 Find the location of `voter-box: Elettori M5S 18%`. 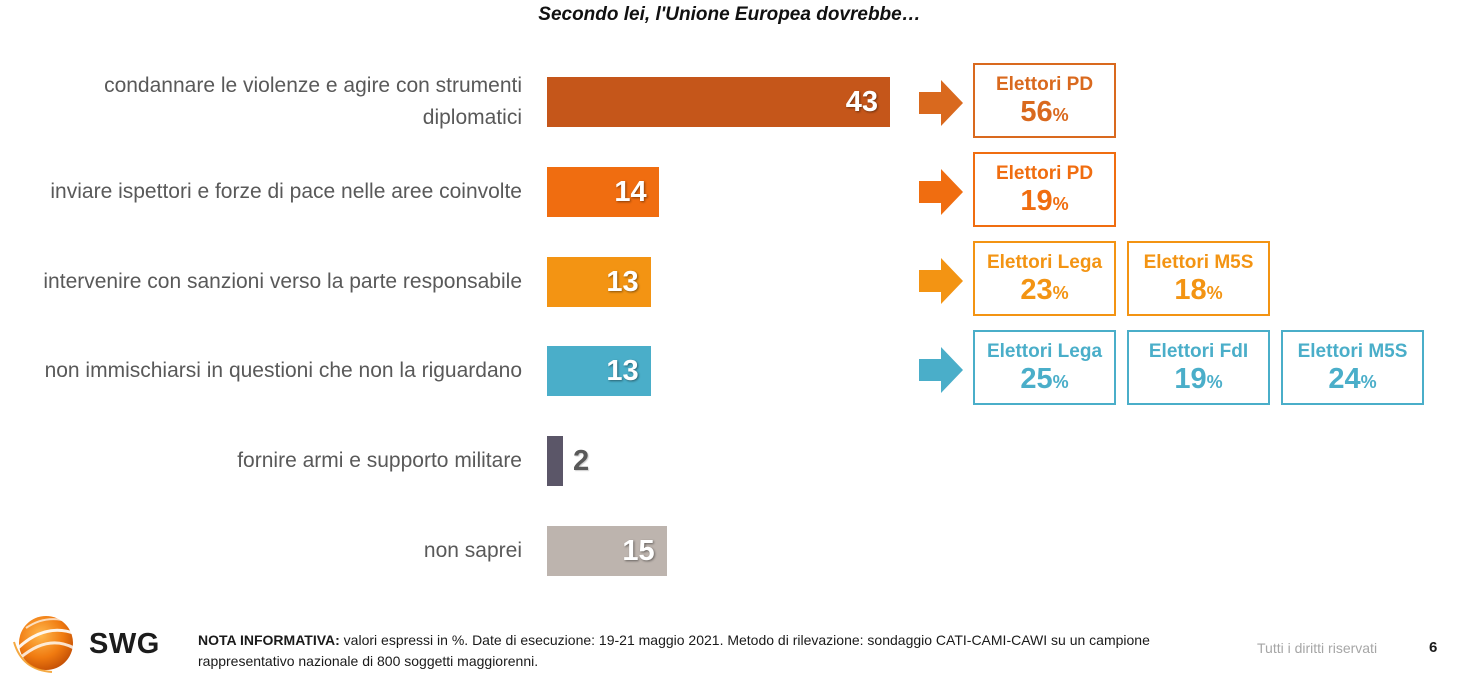

voter-box: Elettori M5S 18% is located at coordinates (1198, 278).